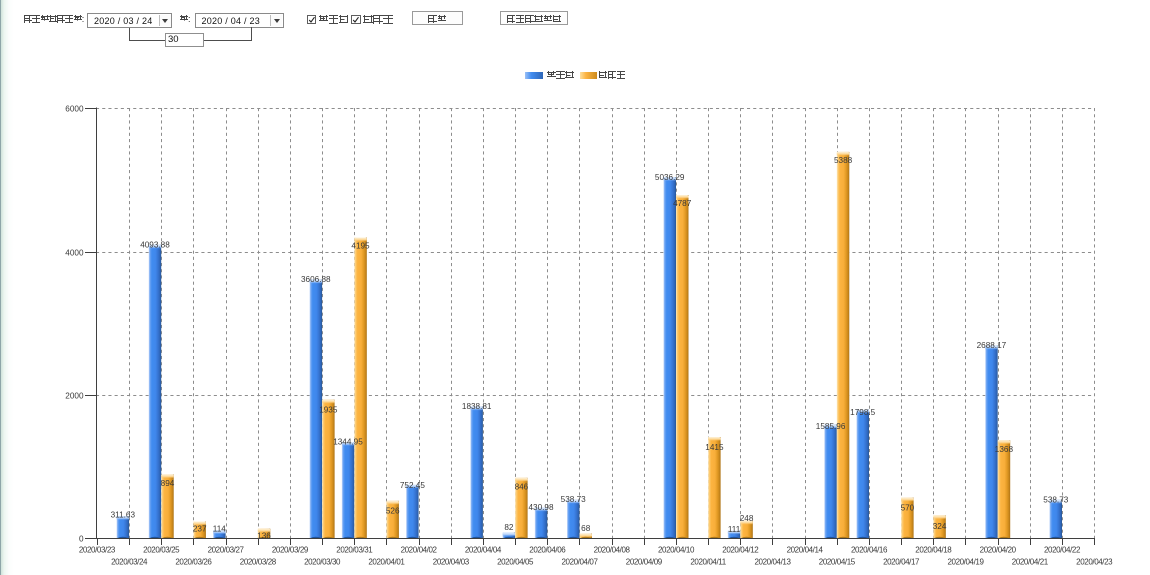 The height and width of the screenshot is (575, 1150). Describe the element at coordinates (193, 562) in the screenshot. I see `svg-text: 2020/03/26` at that location.